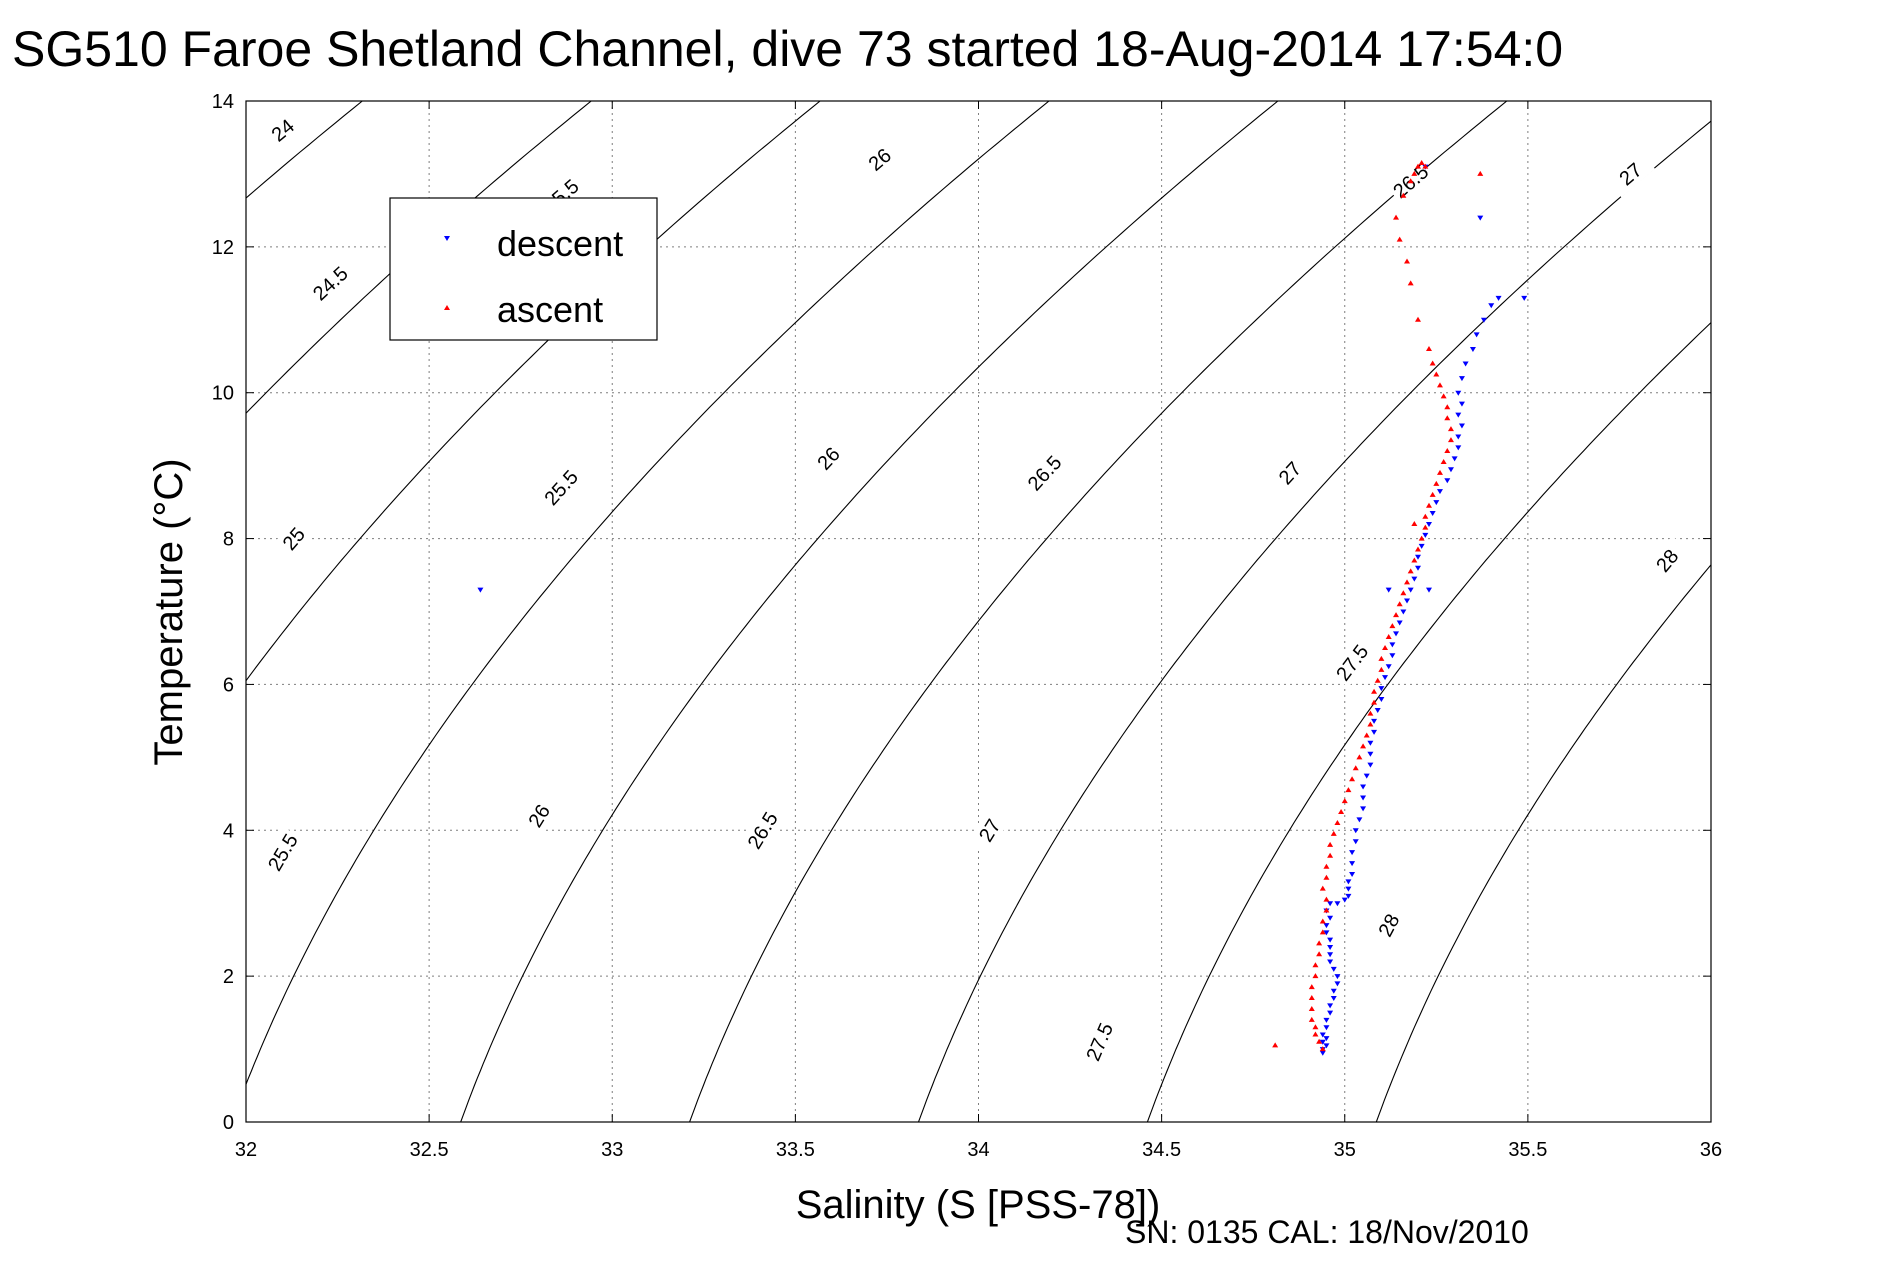 The image size is (1891, 1262). I want to click on legend-marker-ascent, so click(447, 307).